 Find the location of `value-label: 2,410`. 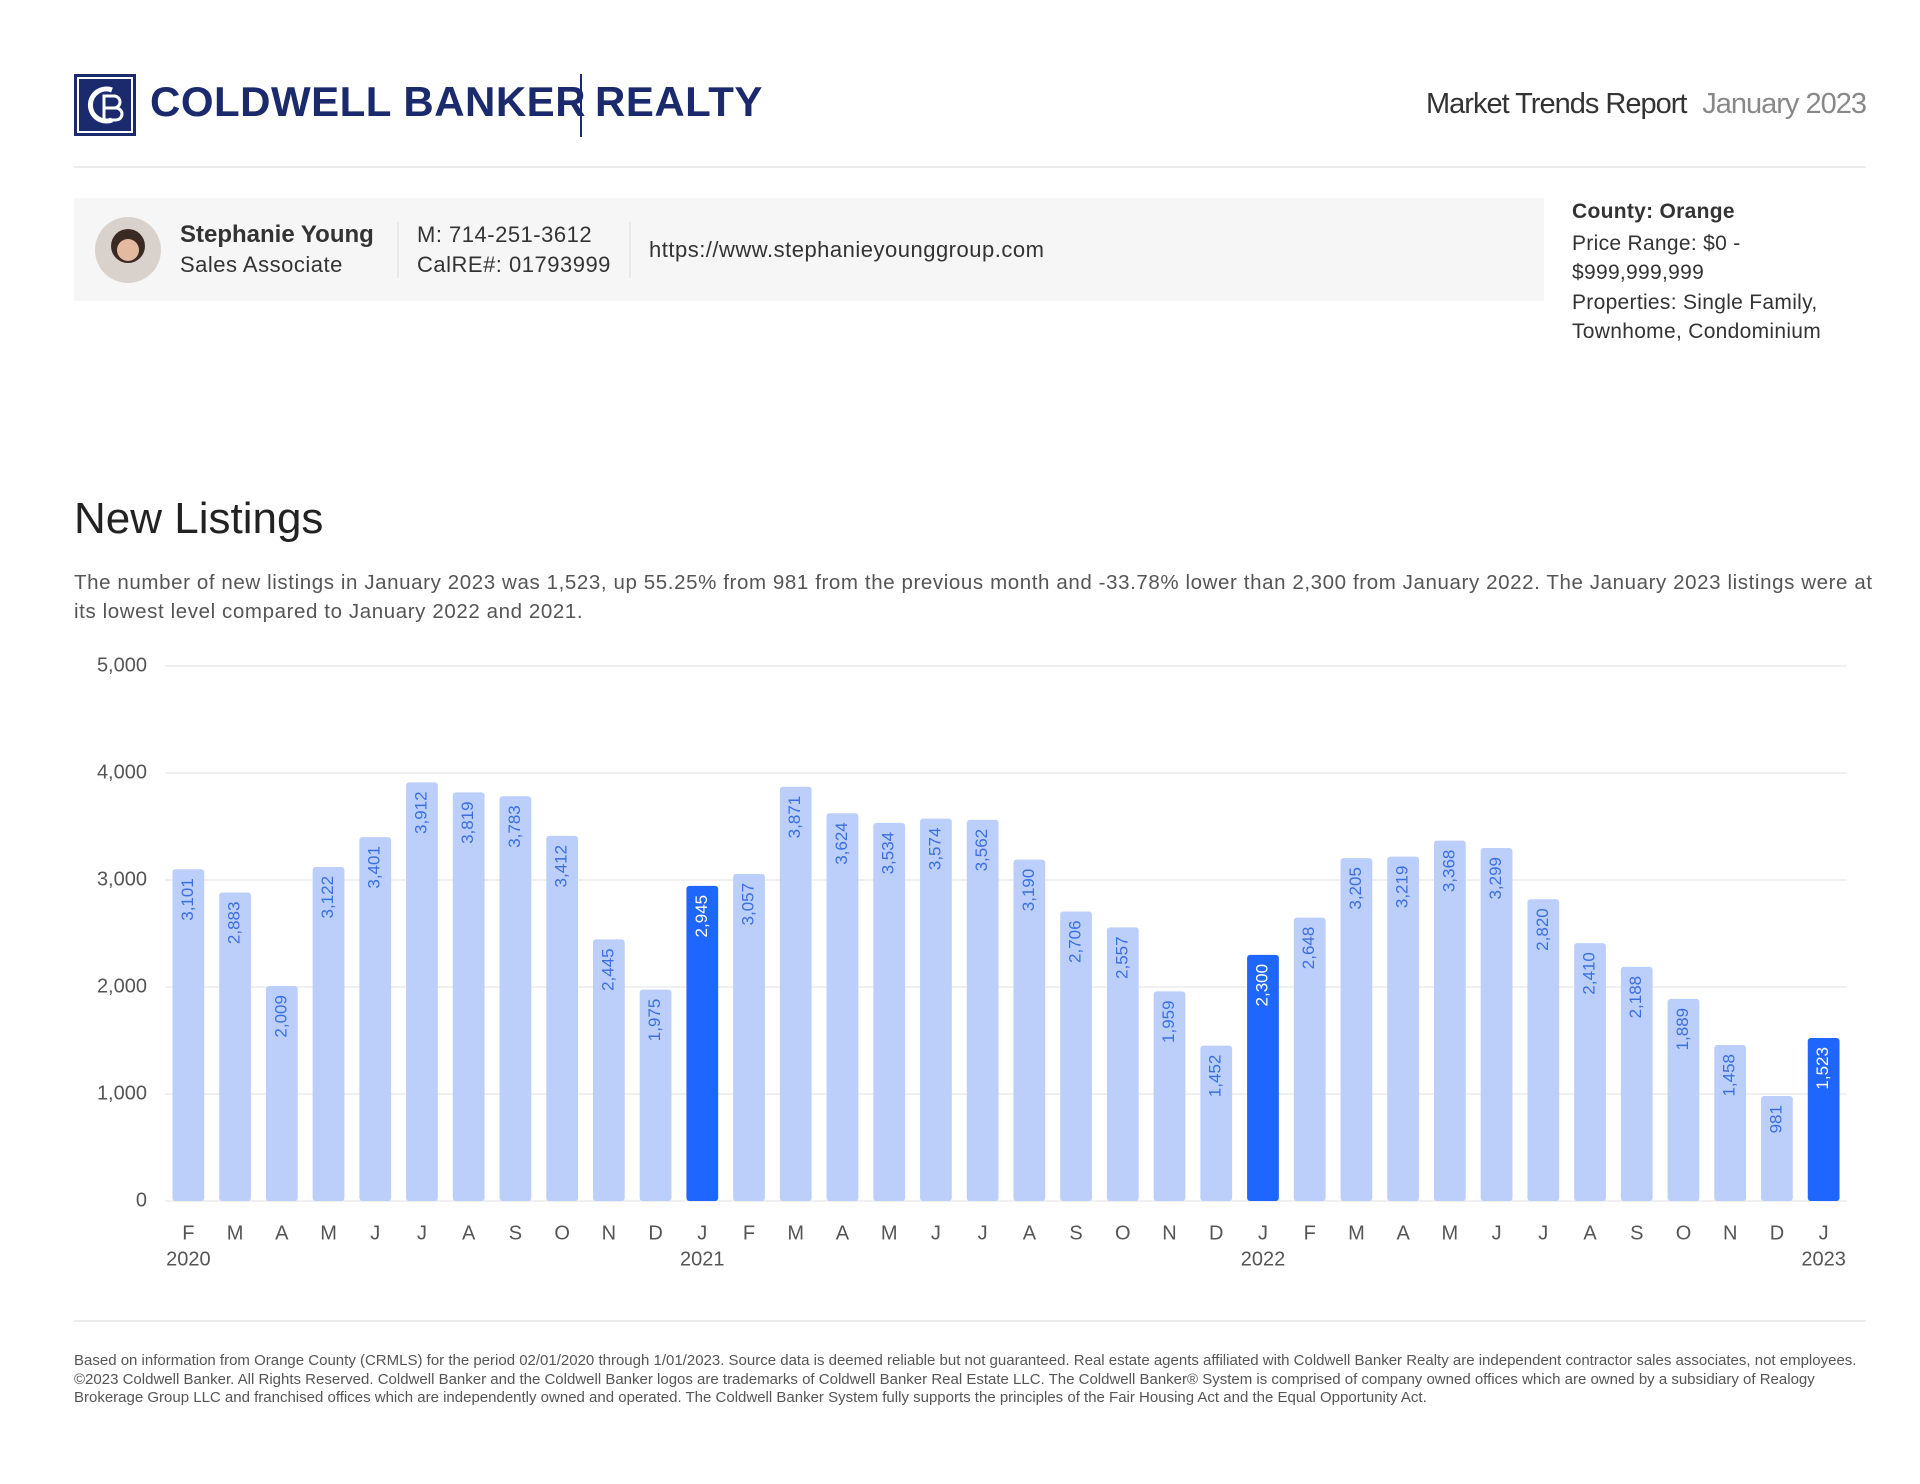

value-label: 2,410 is located at coordinates (1589, 973).